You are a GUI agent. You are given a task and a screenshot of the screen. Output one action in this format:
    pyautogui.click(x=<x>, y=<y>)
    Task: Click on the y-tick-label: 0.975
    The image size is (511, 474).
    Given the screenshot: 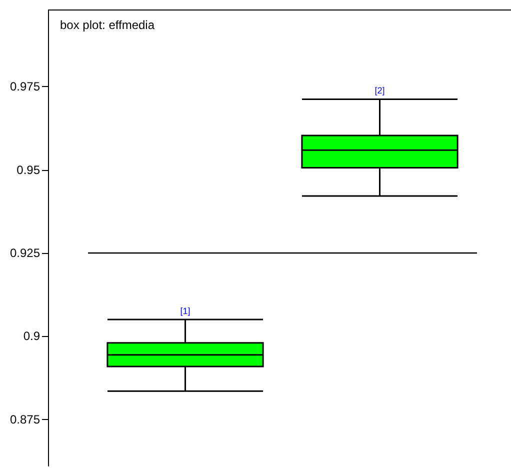 What is the action you would take?
    pyautogui.click(x=25, y=87)
    